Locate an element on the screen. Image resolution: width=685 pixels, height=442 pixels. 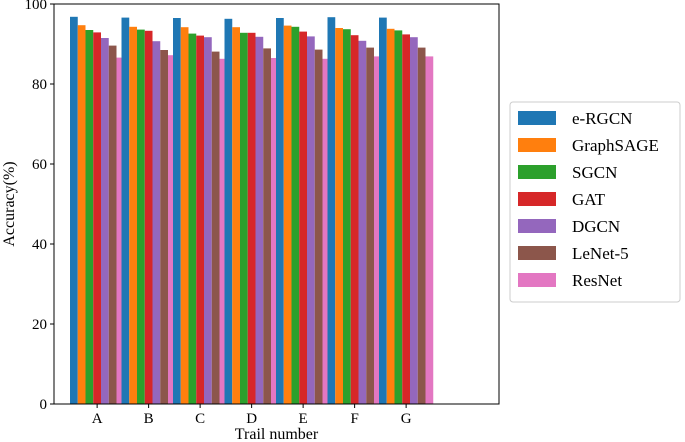
bar-E-gat is located at coordinates (303, 217).